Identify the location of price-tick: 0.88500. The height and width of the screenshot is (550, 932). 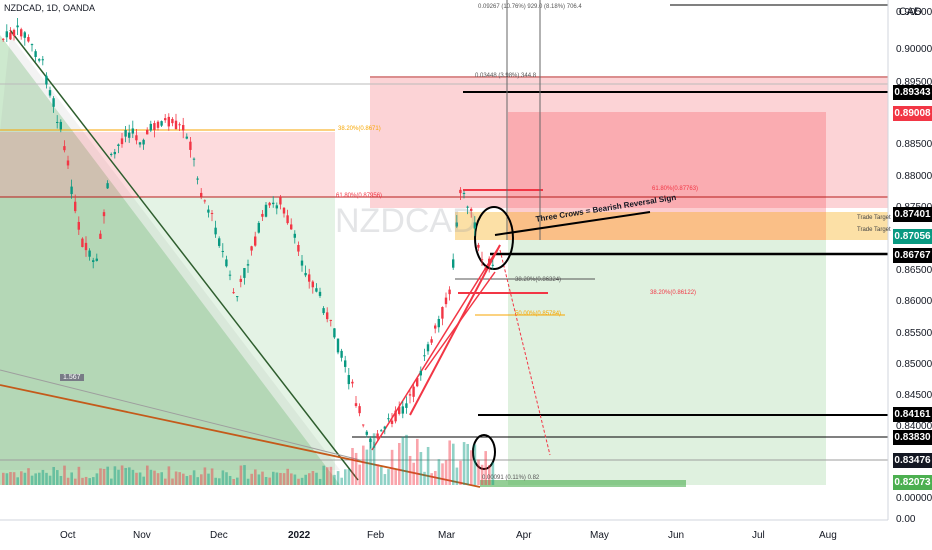
(914, 144).